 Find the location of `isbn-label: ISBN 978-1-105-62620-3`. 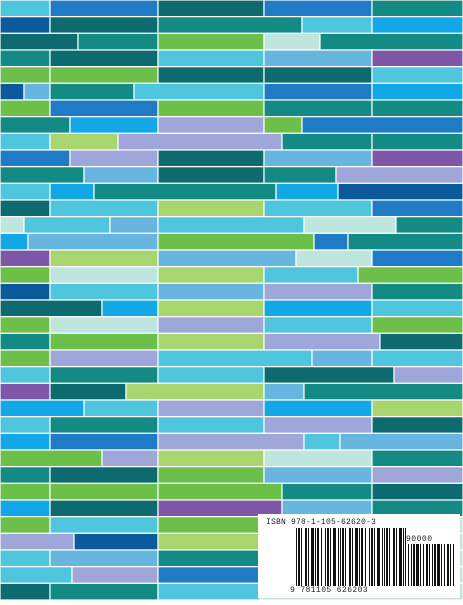

isbn-label: ISBN 978-1-105-62620-3 is located at coordinates (321, 522).